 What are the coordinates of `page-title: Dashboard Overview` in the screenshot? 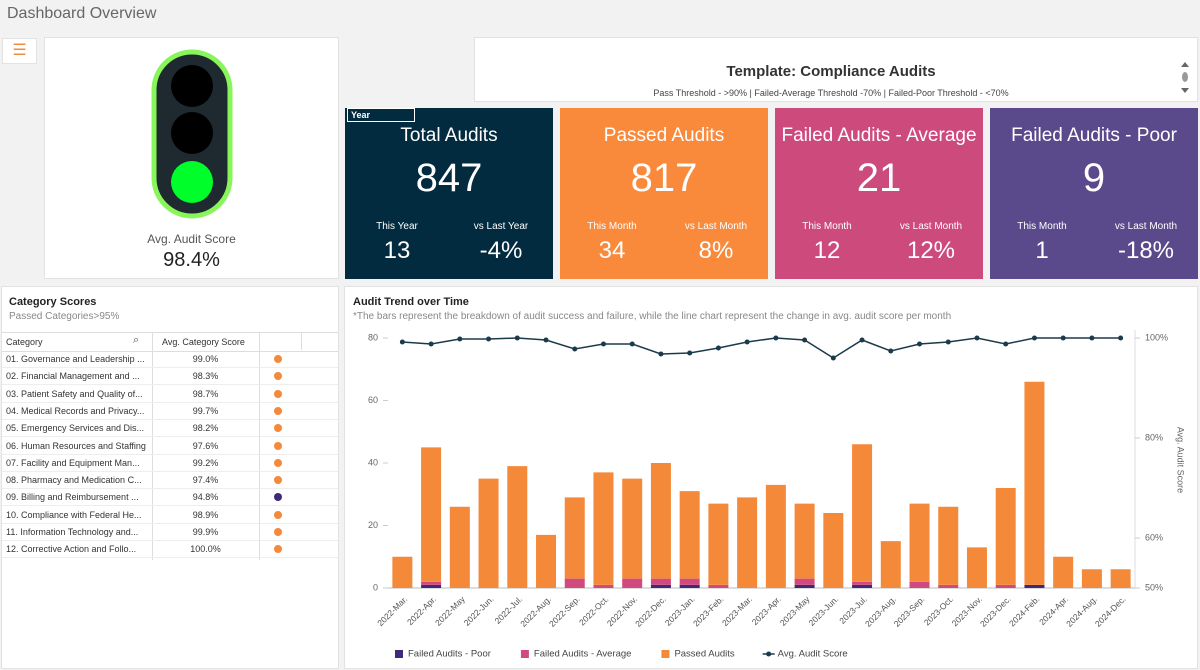 It's located at (82, 13).